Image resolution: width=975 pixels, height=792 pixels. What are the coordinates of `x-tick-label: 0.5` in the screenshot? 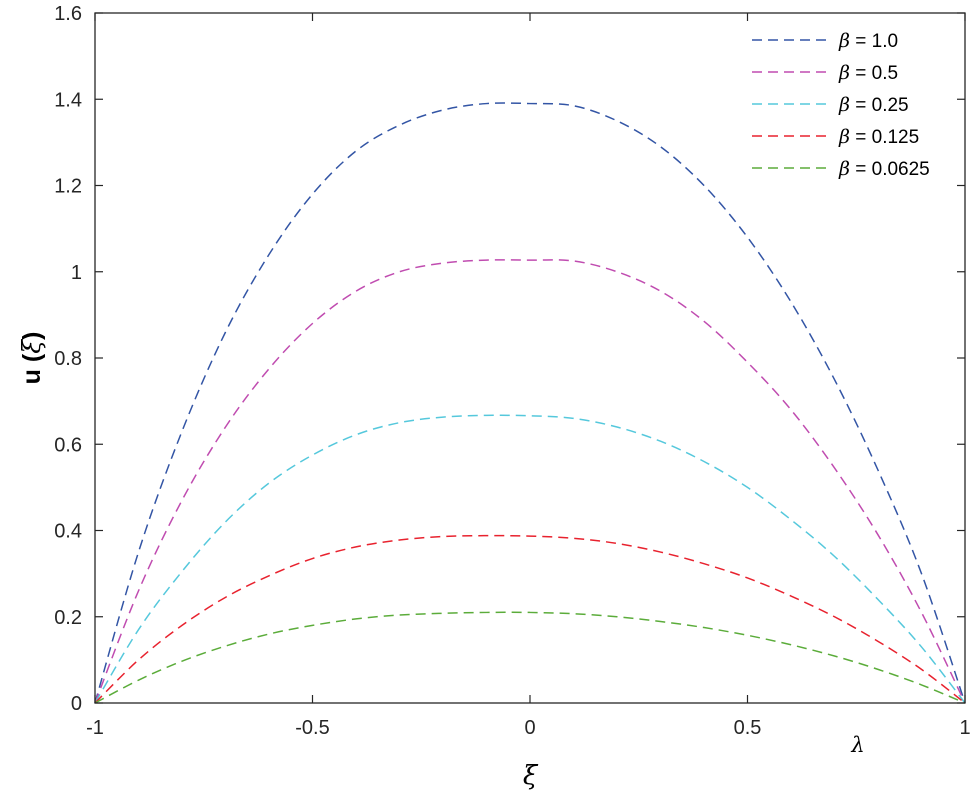 It's located at (748, 728).